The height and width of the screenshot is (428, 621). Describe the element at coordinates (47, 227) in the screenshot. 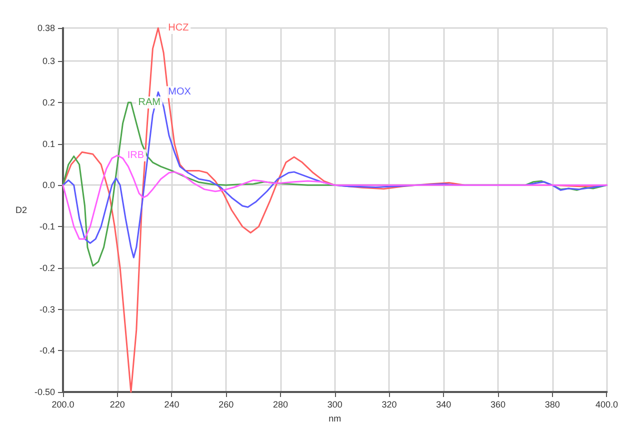

I see `y-tick-label: -0.1` at that location.